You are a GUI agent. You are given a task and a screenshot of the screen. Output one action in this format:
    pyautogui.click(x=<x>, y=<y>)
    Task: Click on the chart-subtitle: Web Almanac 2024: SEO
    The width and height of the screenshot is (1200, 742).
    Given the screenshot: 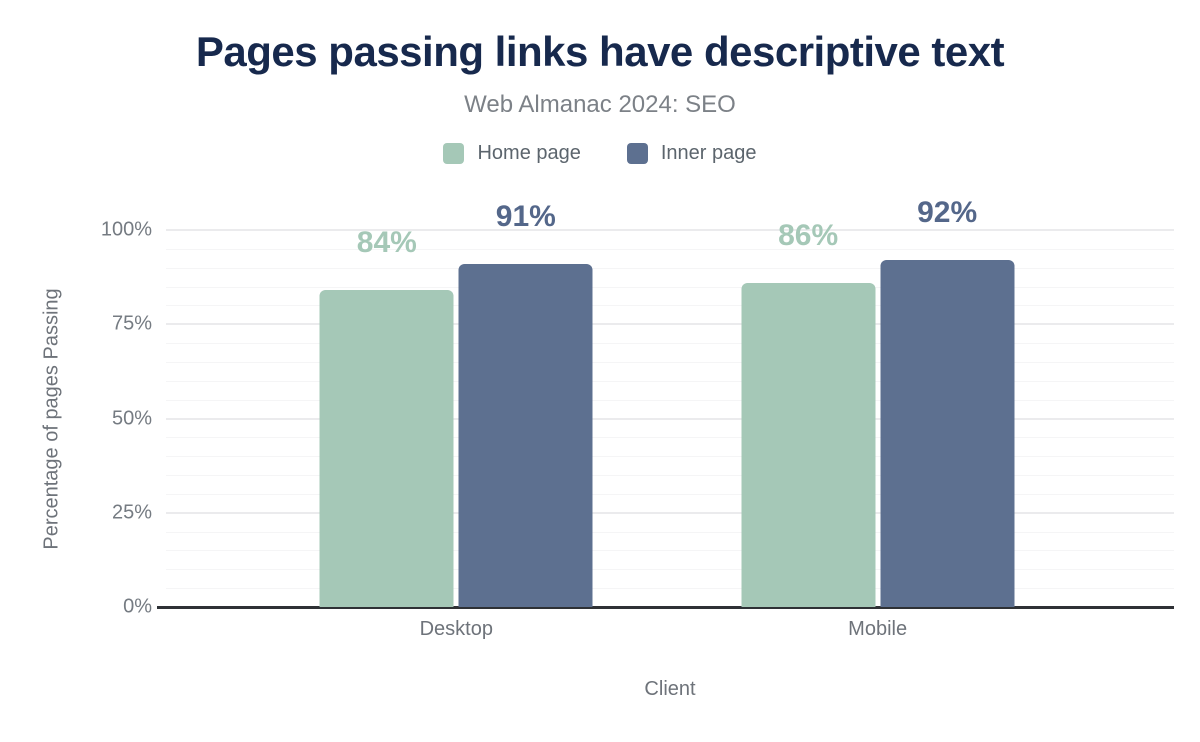 What is the action you would take?
    pyautogui.click(x=600, y=104)
    